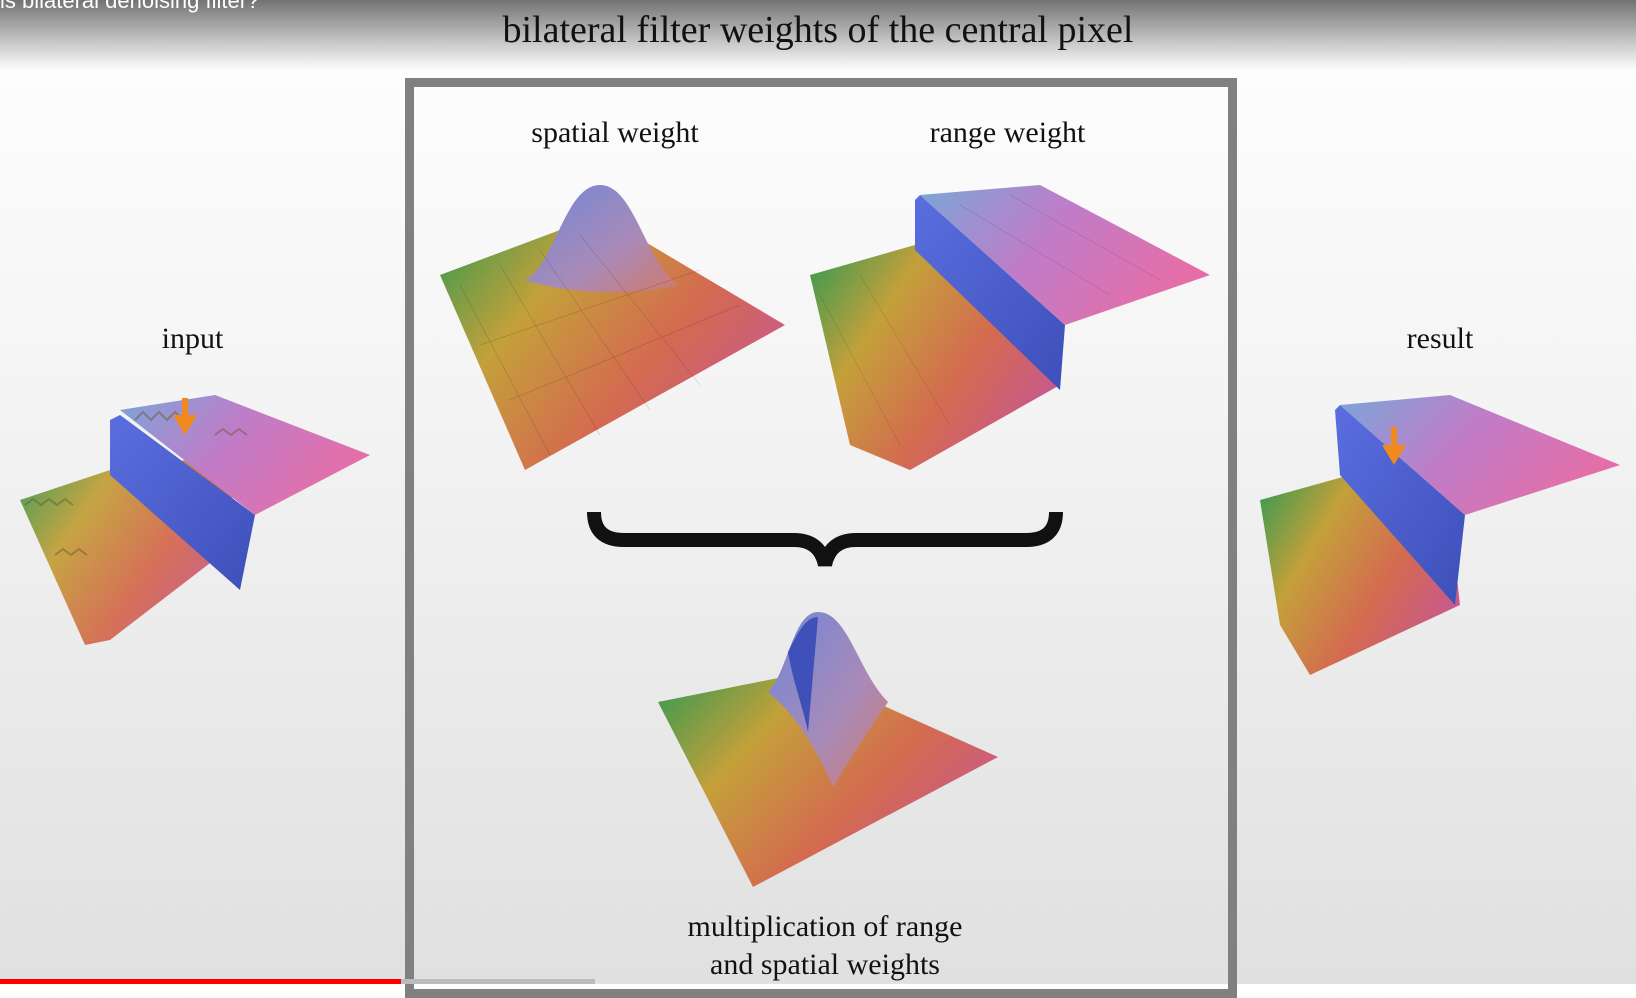 The height and width of the screenshot is (998, 1636). What do you see at coordinates (200, 981) in the screenshot?
I see `video-progress-fill` at bounding box center [200, 981].